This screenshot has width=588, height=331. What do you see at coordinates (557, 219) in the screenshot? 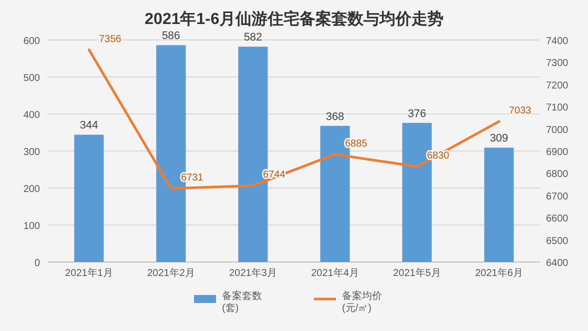
I see `y2-tick-label: 6600` at bounding box center [557, 219].